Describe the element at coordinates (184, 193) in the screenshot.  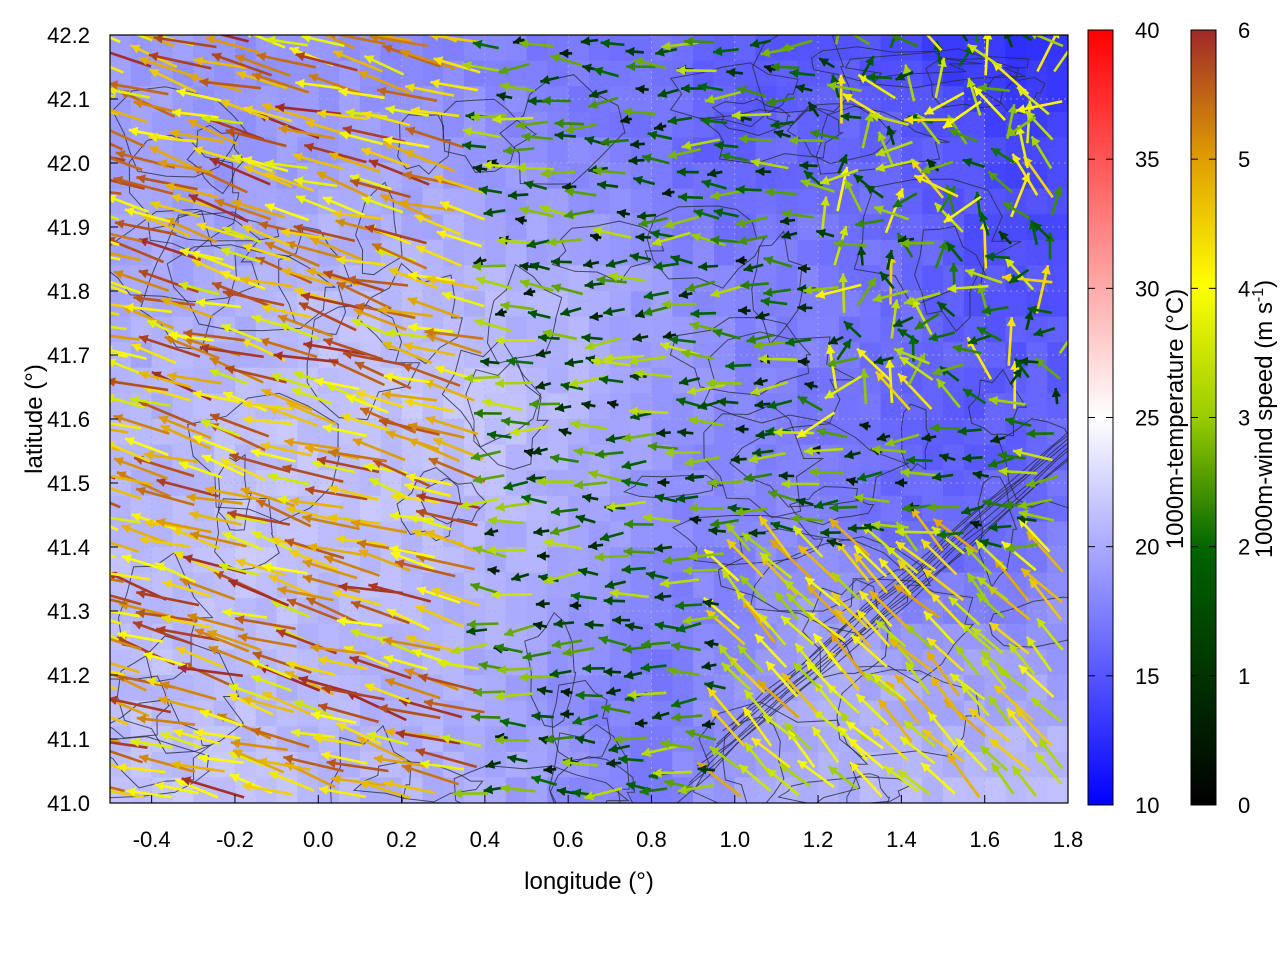
I see `contour-line` at that location.